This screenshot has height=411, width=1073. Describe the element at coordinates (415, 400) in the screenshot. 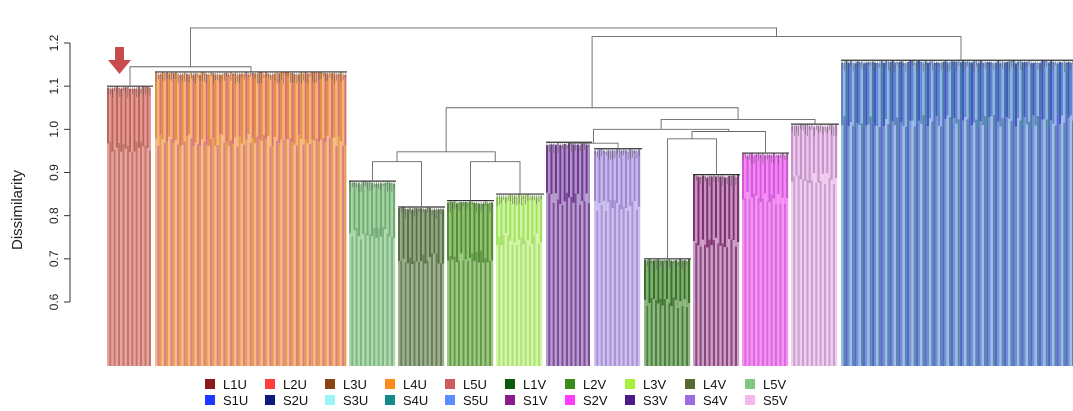

I see `legend-item: S4U` at that location.